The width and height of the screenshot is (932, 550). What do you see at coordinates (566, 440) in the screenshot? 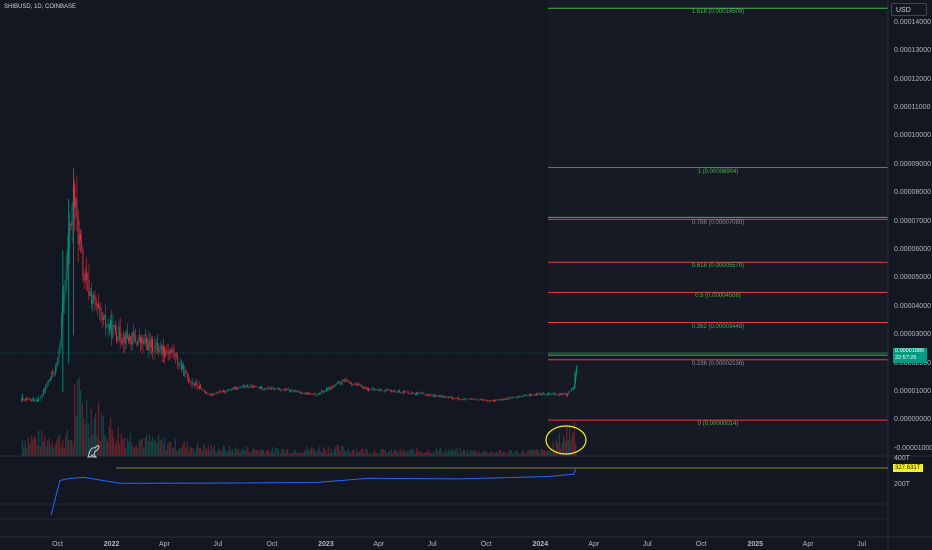
I see `highlight-circle-annotation` at bounding box center [566, 440].